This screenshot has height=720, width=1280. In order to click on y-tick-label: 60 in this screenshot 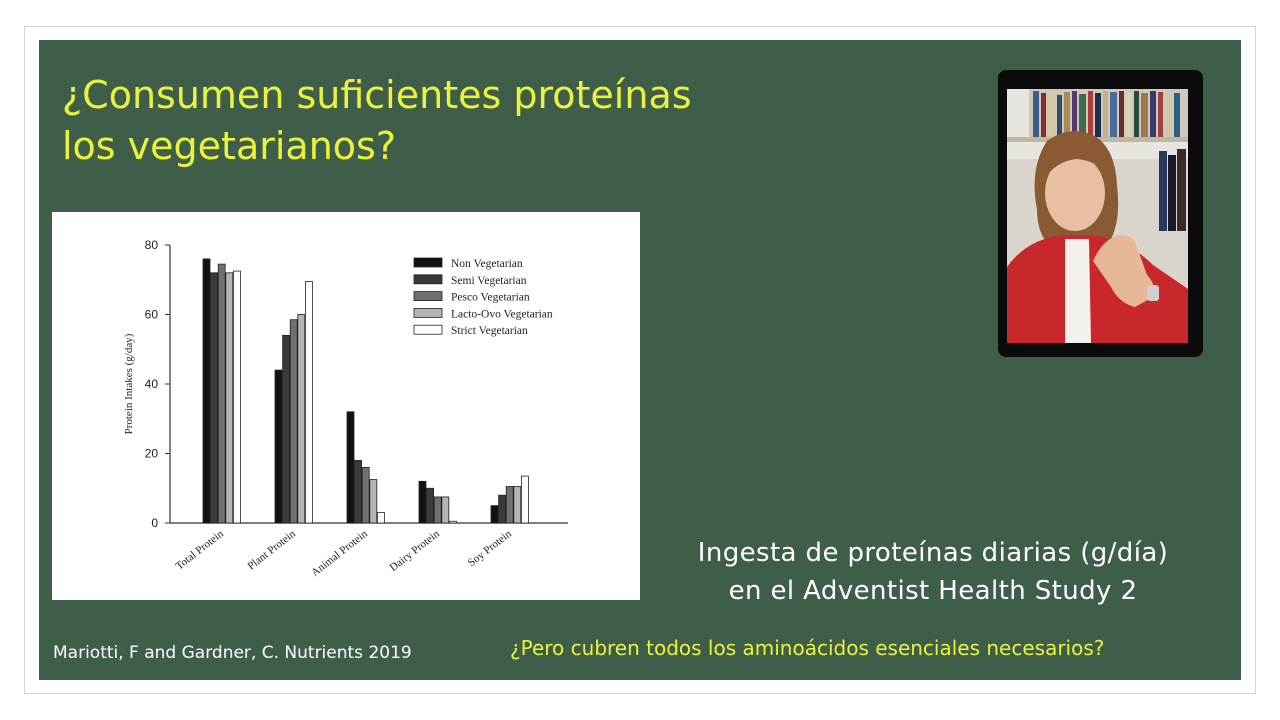, I will do `click(152, 315)`.